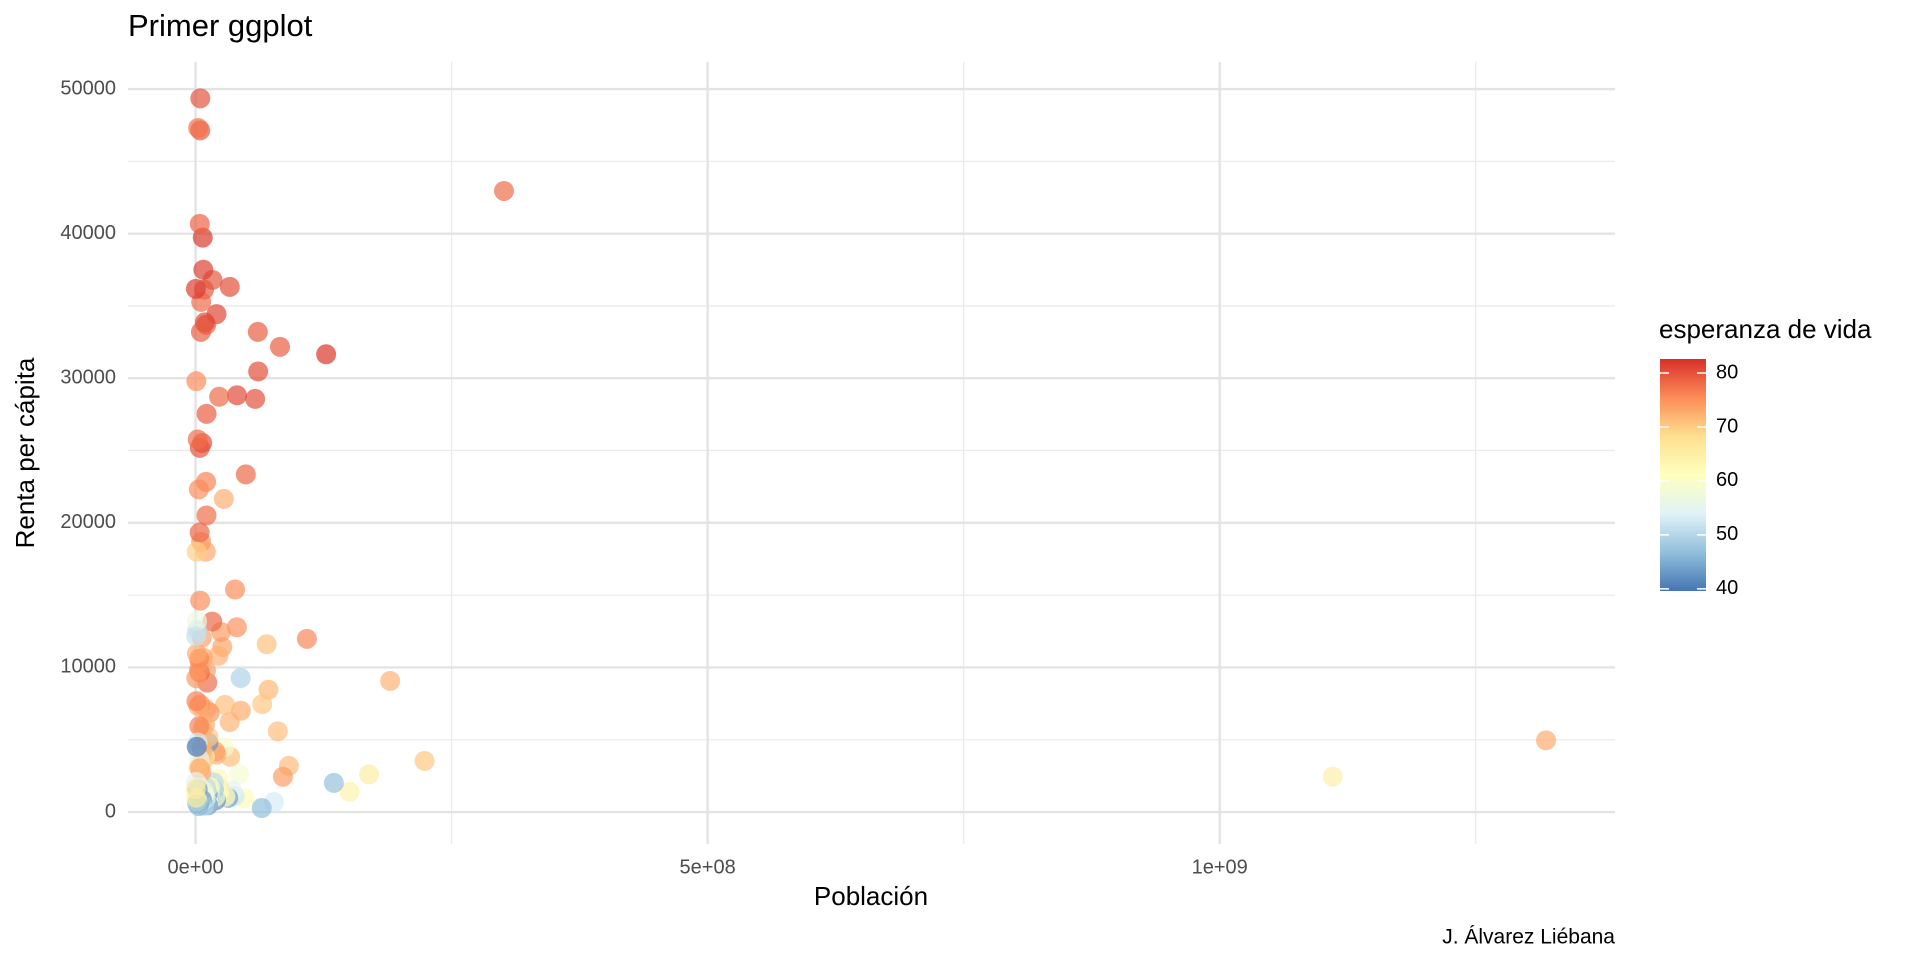 Image resolution: width=1920 pixels, height=960 pixels. I want to click on y-tick-label: 0, so click(110, 811).